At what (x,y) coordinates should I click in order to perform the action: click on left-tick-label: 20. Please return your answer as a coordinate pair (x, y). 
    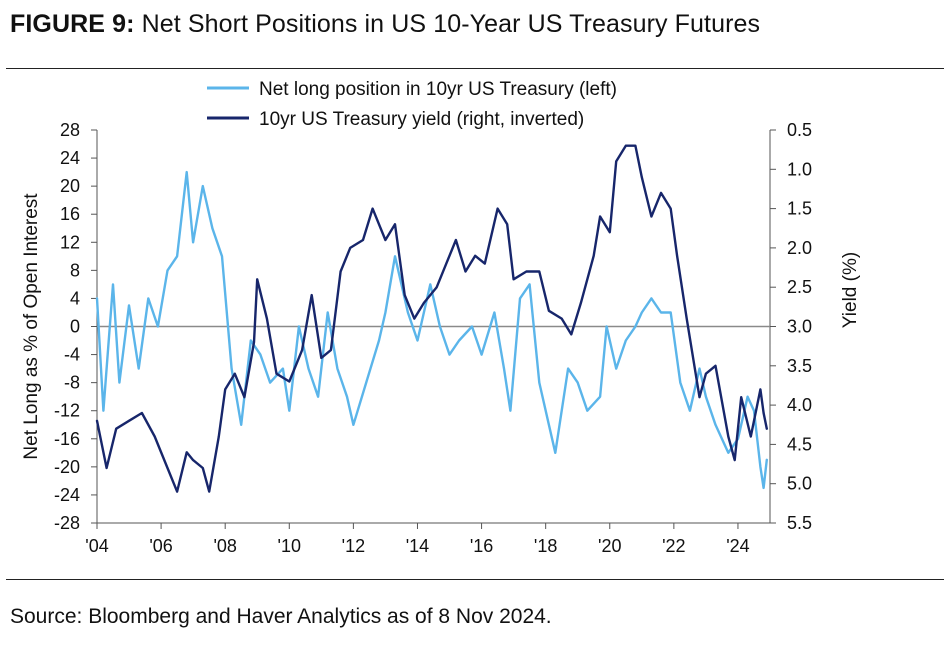
    Looking at the image, I should click on (70, 186).